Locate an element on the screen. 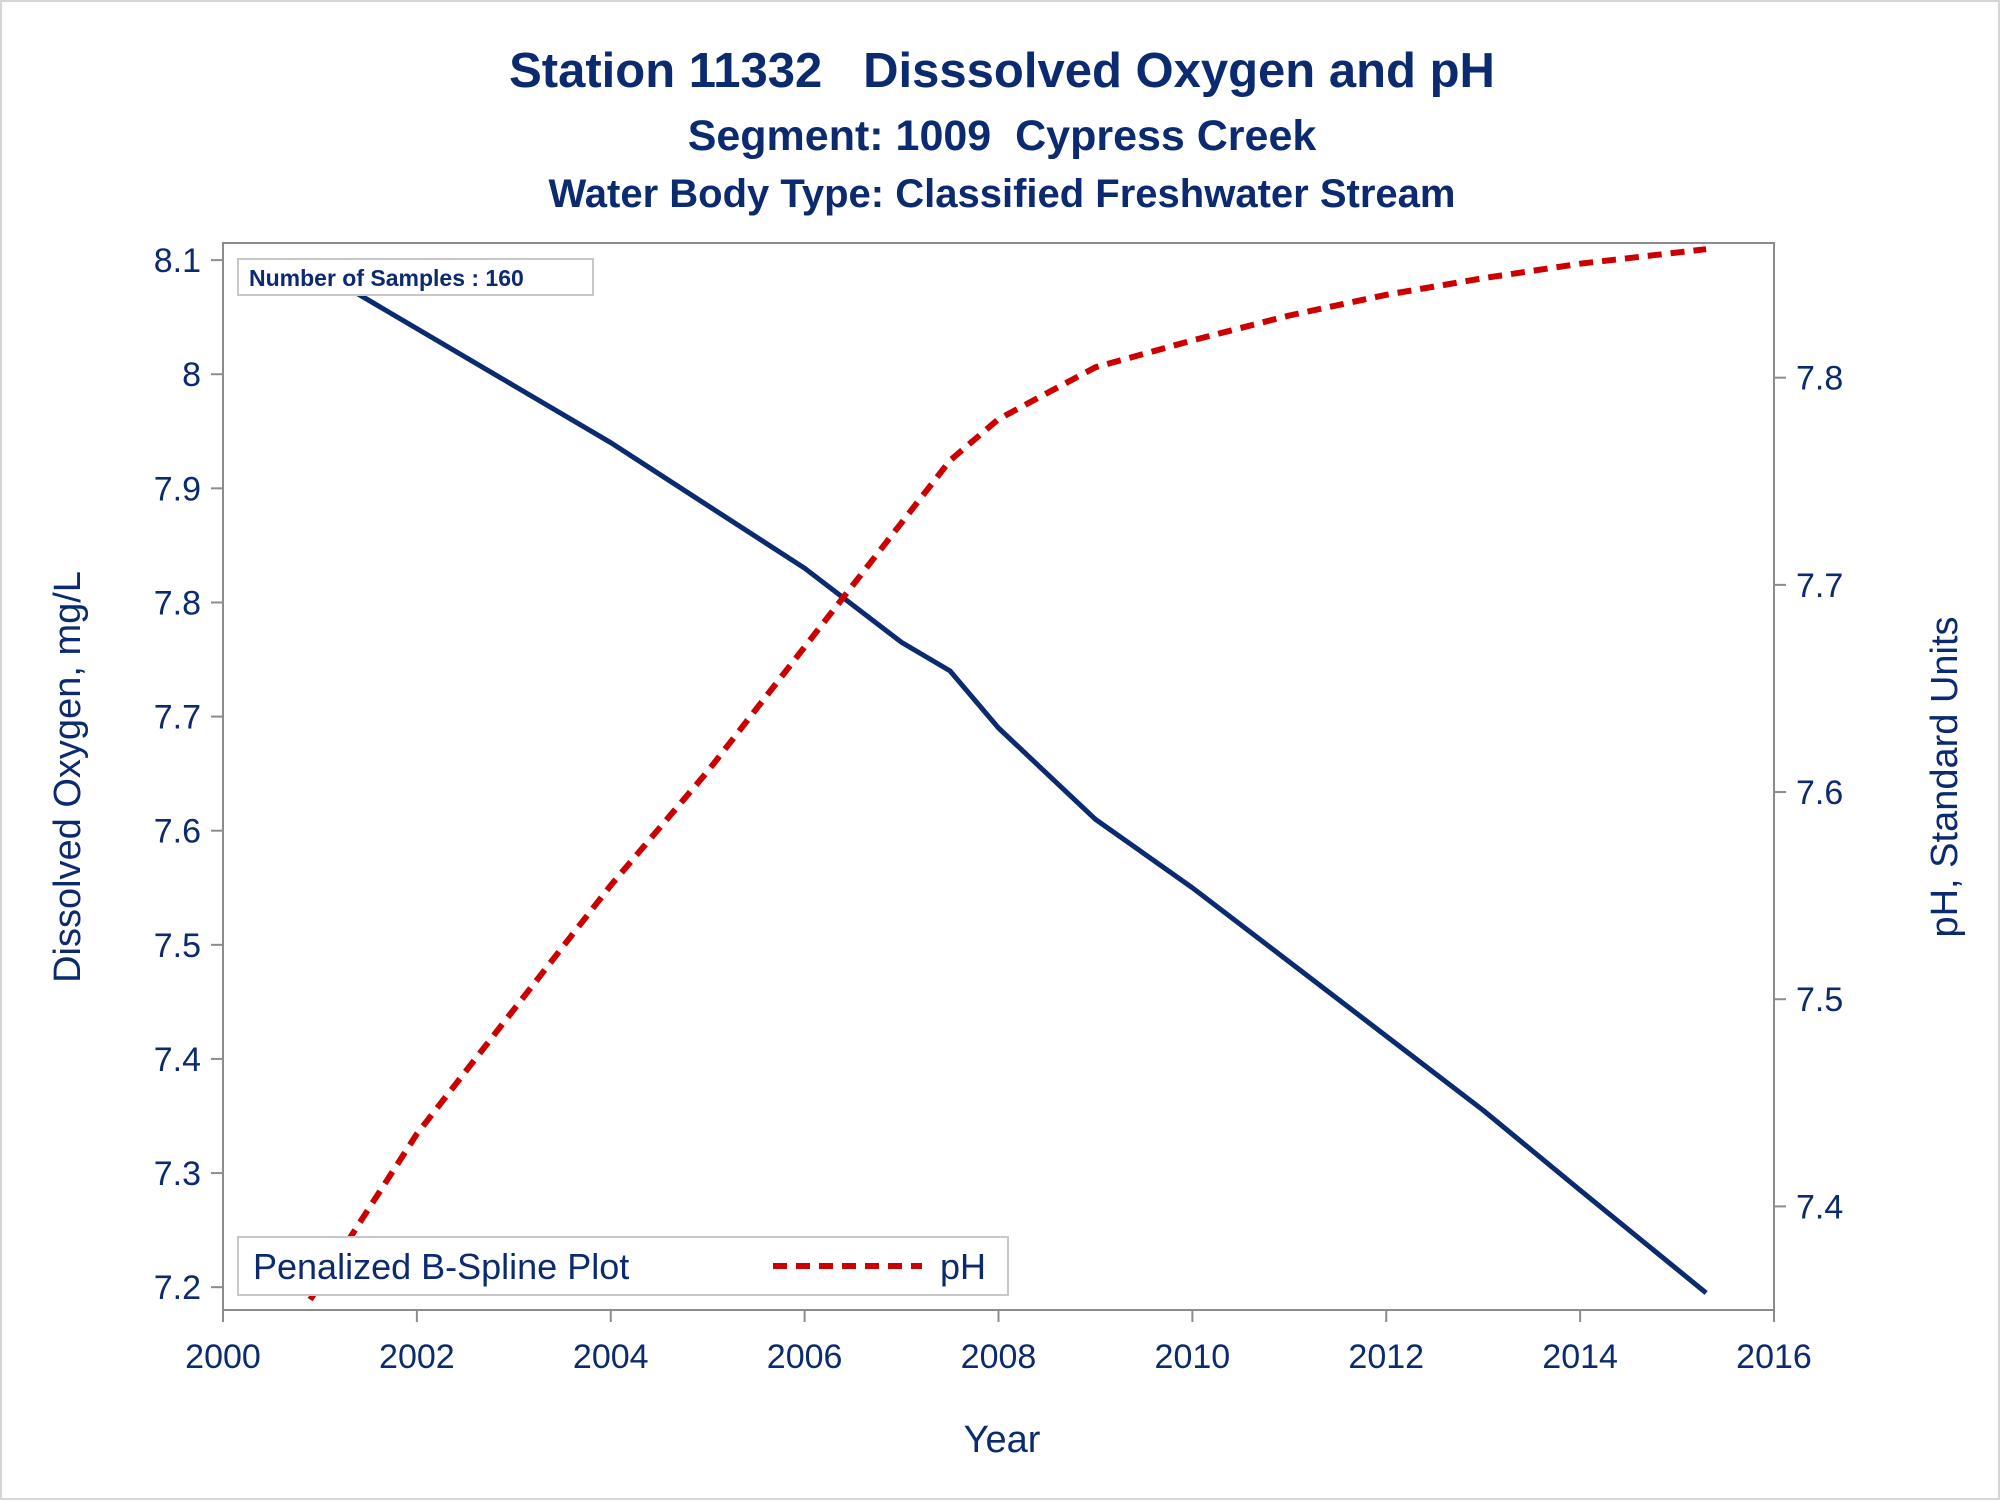 The image size is (2000, 1502). x-tick-label: 2014 is located at coordinates (1580, 1357).